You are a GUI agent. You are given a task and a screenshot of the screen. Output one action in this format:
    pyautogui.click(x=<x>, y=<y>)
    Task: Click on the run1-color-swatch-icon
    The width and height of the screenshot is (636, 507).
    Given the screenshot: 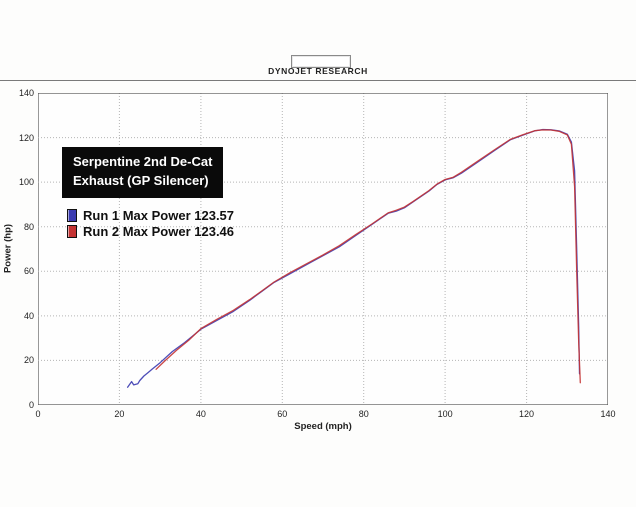 What is the action you would take?
    pyautogui.click(x=72, y=215)
    